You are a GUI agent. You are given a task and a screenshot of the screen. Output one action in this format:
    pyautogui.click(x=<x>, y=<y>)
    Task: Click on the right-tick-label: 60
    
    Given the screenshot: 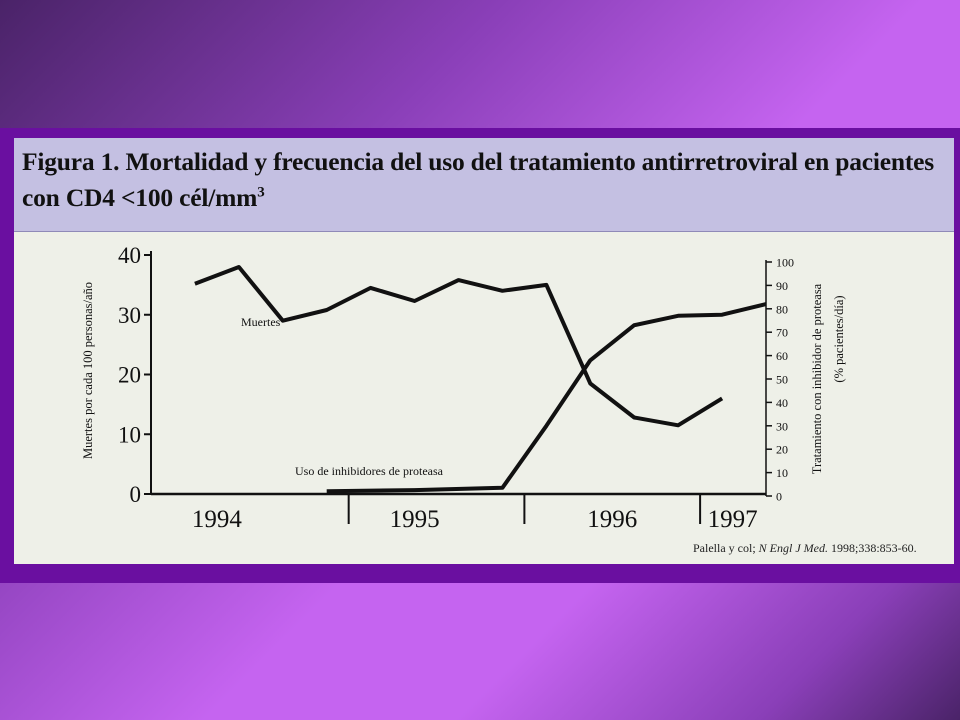 What is the action you would take?
    pyautogui.click(x=782, y=356)
    